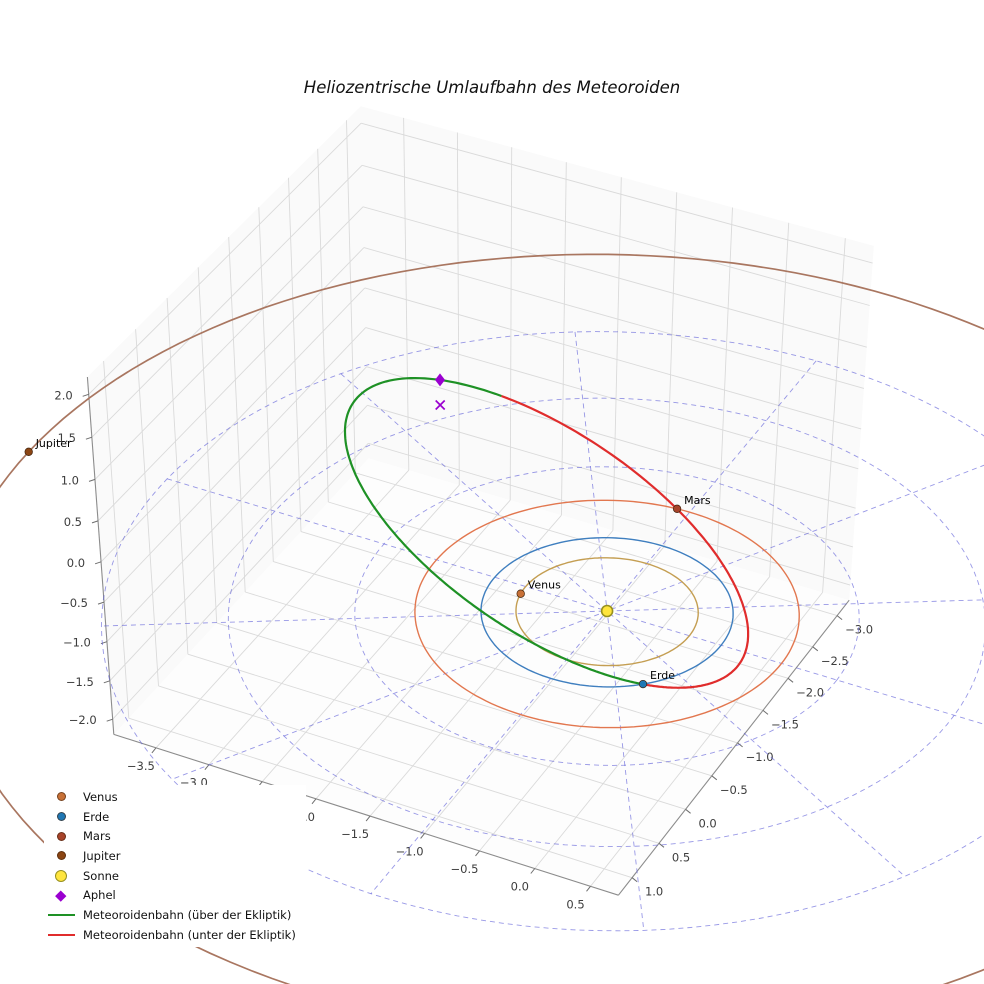  What do you see at coordinates (544, 585) in the screenshot?
I see `venus-label: Venus` at bounding box center [544, 585].